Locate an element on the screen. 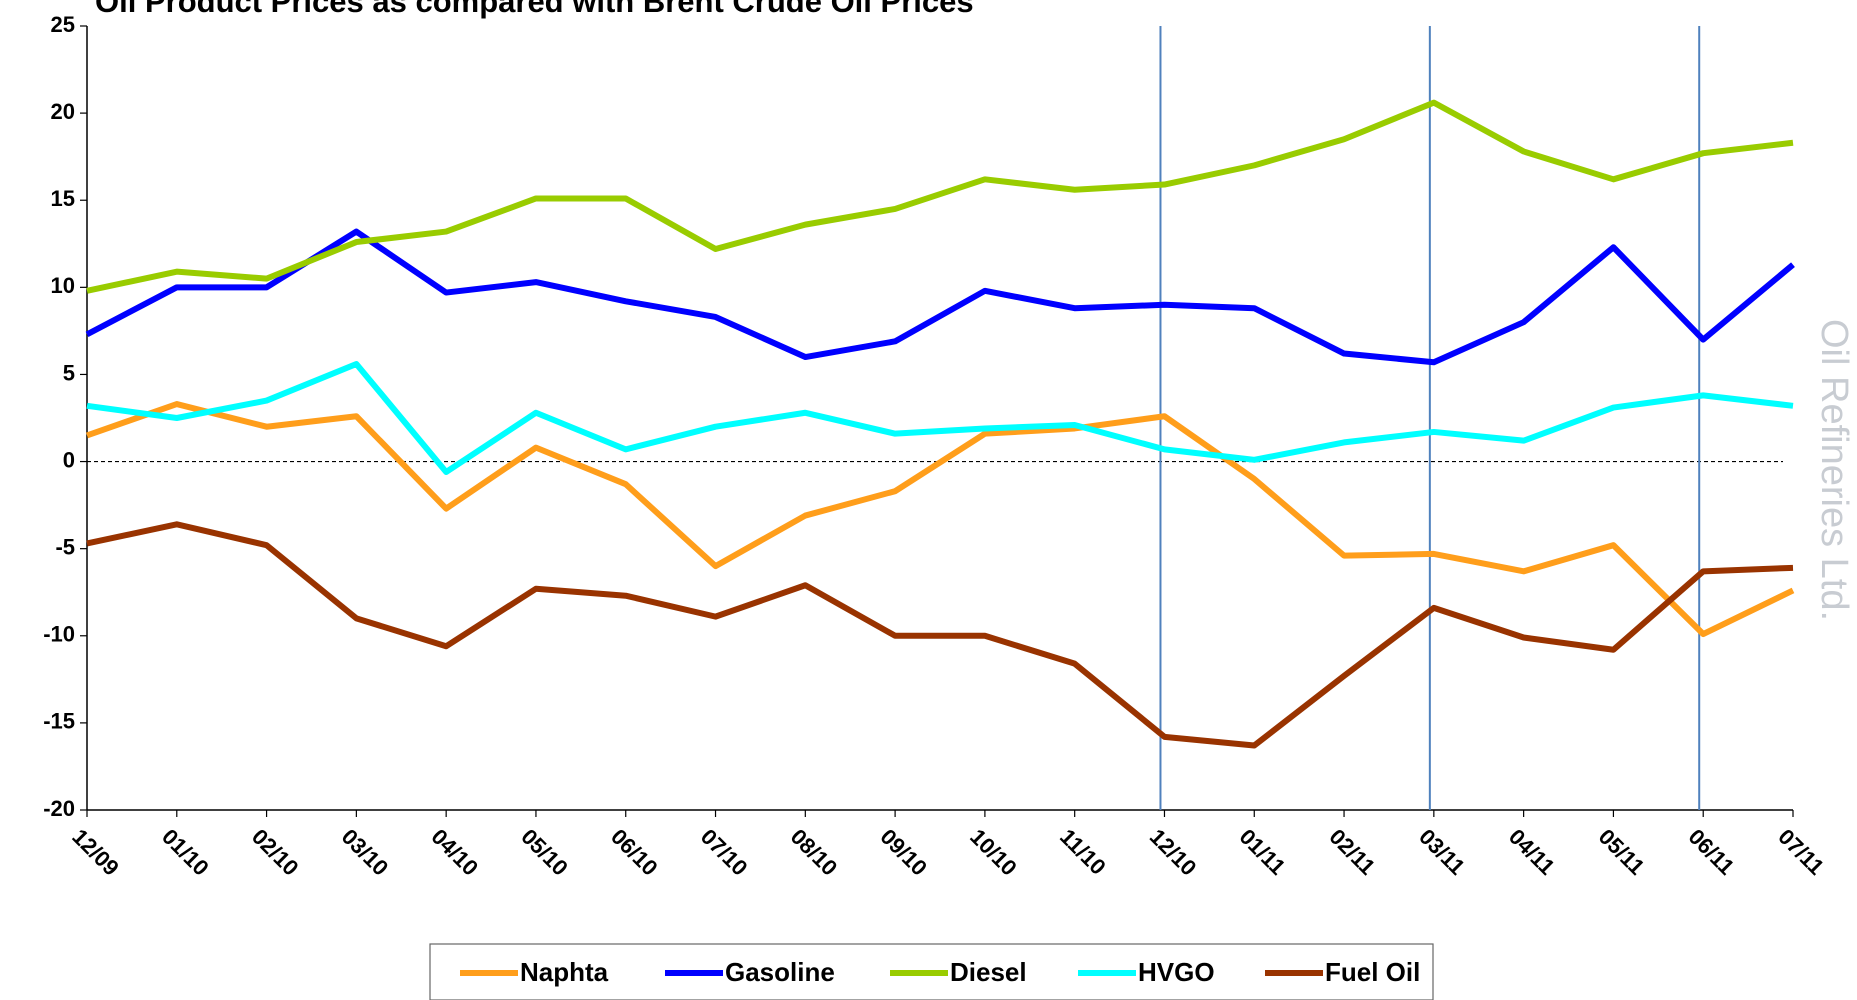  x-tick-label: 11/10 is located at coordinates (1083, 852).